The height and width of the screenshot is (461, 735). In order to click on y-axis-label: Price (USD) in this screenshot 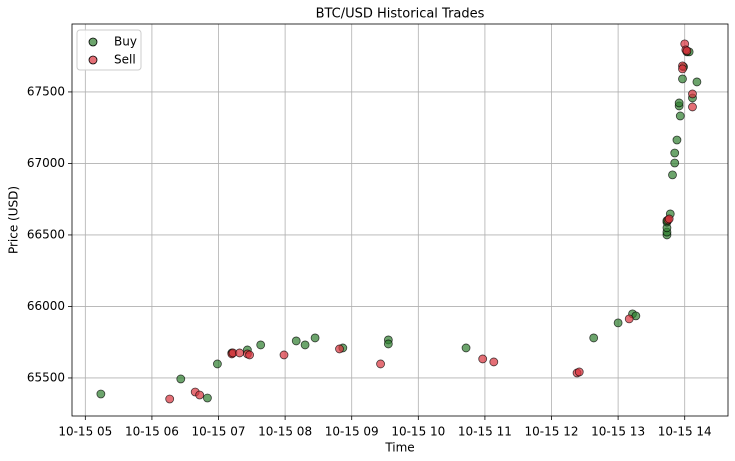, I will do `click(14, 220)`.